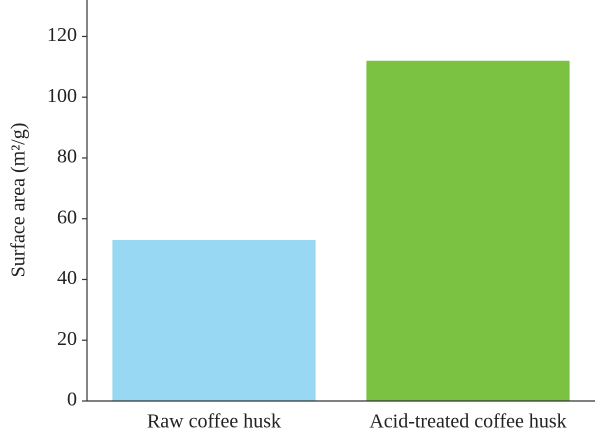 The height and width of the screenshot is (439, 600). I want to click on y-tick-label: 100, so click(62, 96).